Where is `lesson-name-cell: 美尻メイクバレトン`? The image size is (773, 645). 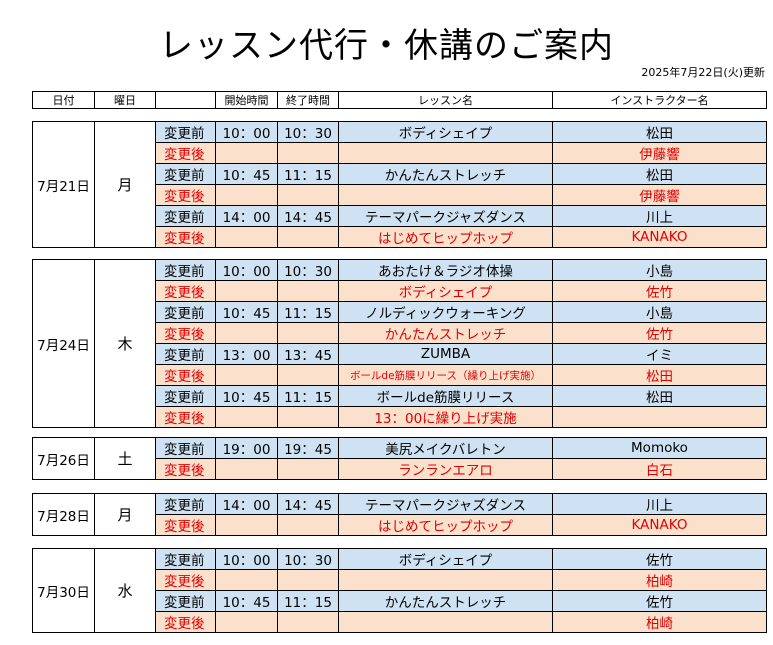
lesson-name-cell: 美尻メイクバレトン is located at coordinates (445, 448).